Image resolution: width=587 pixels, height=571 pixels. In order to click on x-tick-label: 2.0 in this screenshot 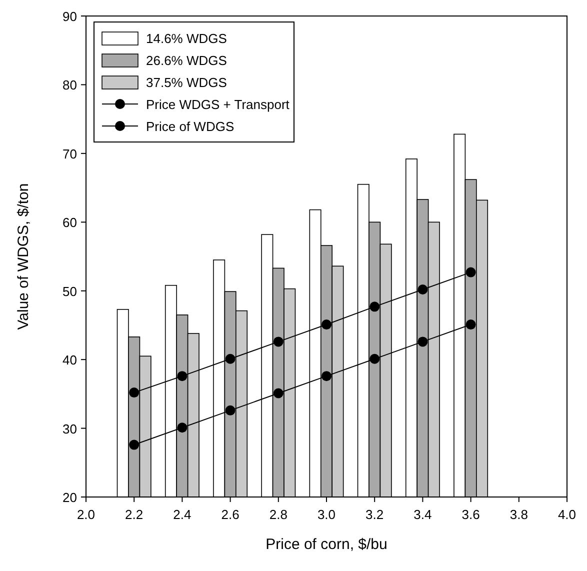, I will do `click(86, 514)`.